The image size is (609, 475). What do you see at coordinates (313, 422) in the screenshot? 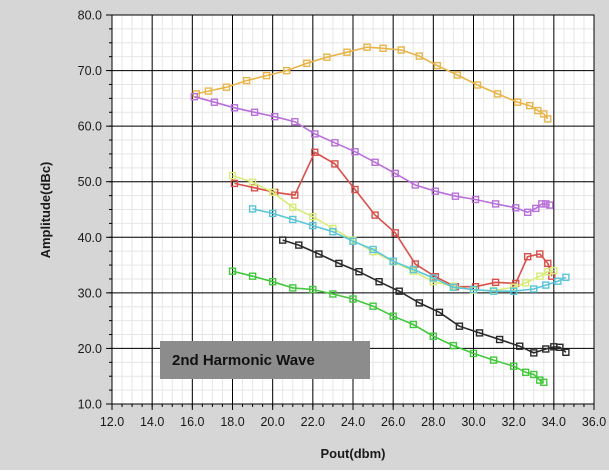
I see `x-tick-label: 22.0` at bounding box center [313, 422].